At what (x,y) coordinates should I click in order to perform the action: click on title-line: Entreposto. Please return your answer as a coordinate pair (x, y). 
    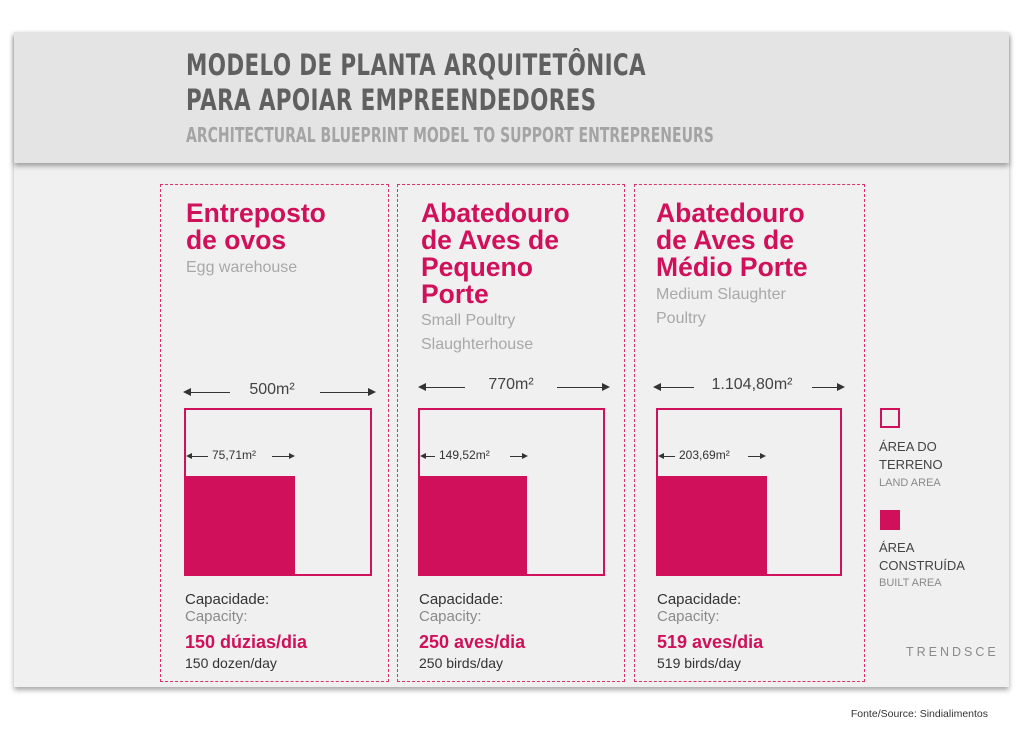
    Looking at the image, I should click on (256, 213).